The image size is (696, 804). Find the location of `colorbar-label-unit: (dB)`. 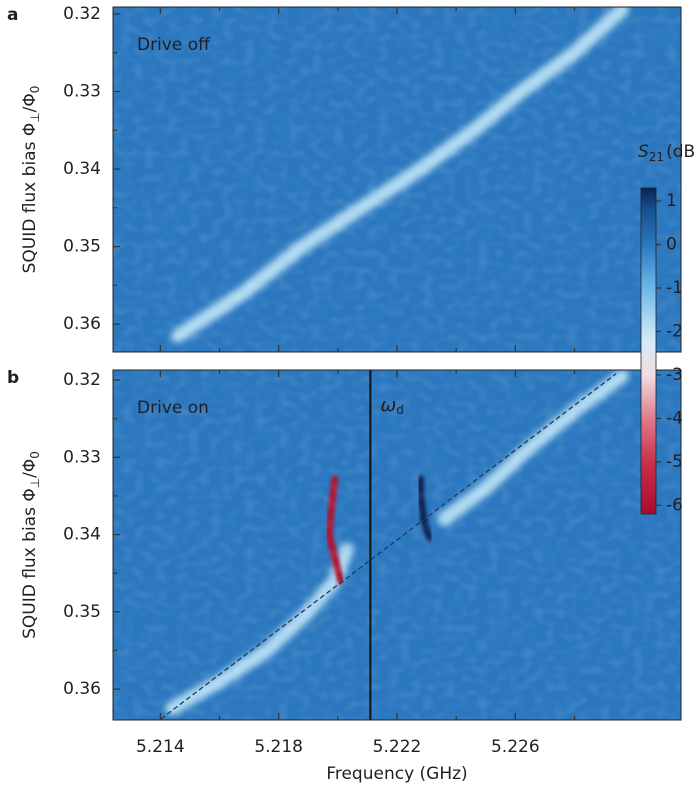

colorbar-label-unit: (dB) is located at coordinates (681, 152).